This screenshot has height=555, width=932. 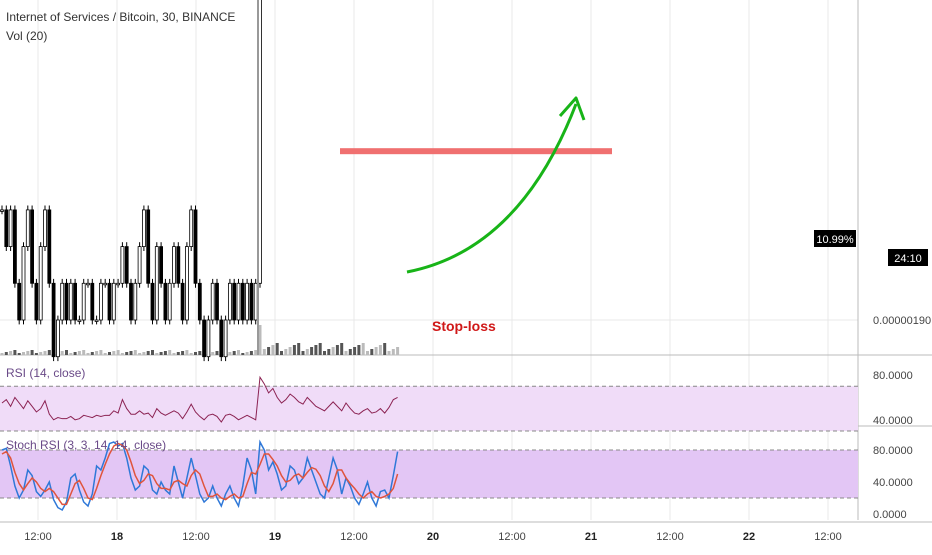 I want to click on time-tick-label: 22, so click(x=749, y=537).